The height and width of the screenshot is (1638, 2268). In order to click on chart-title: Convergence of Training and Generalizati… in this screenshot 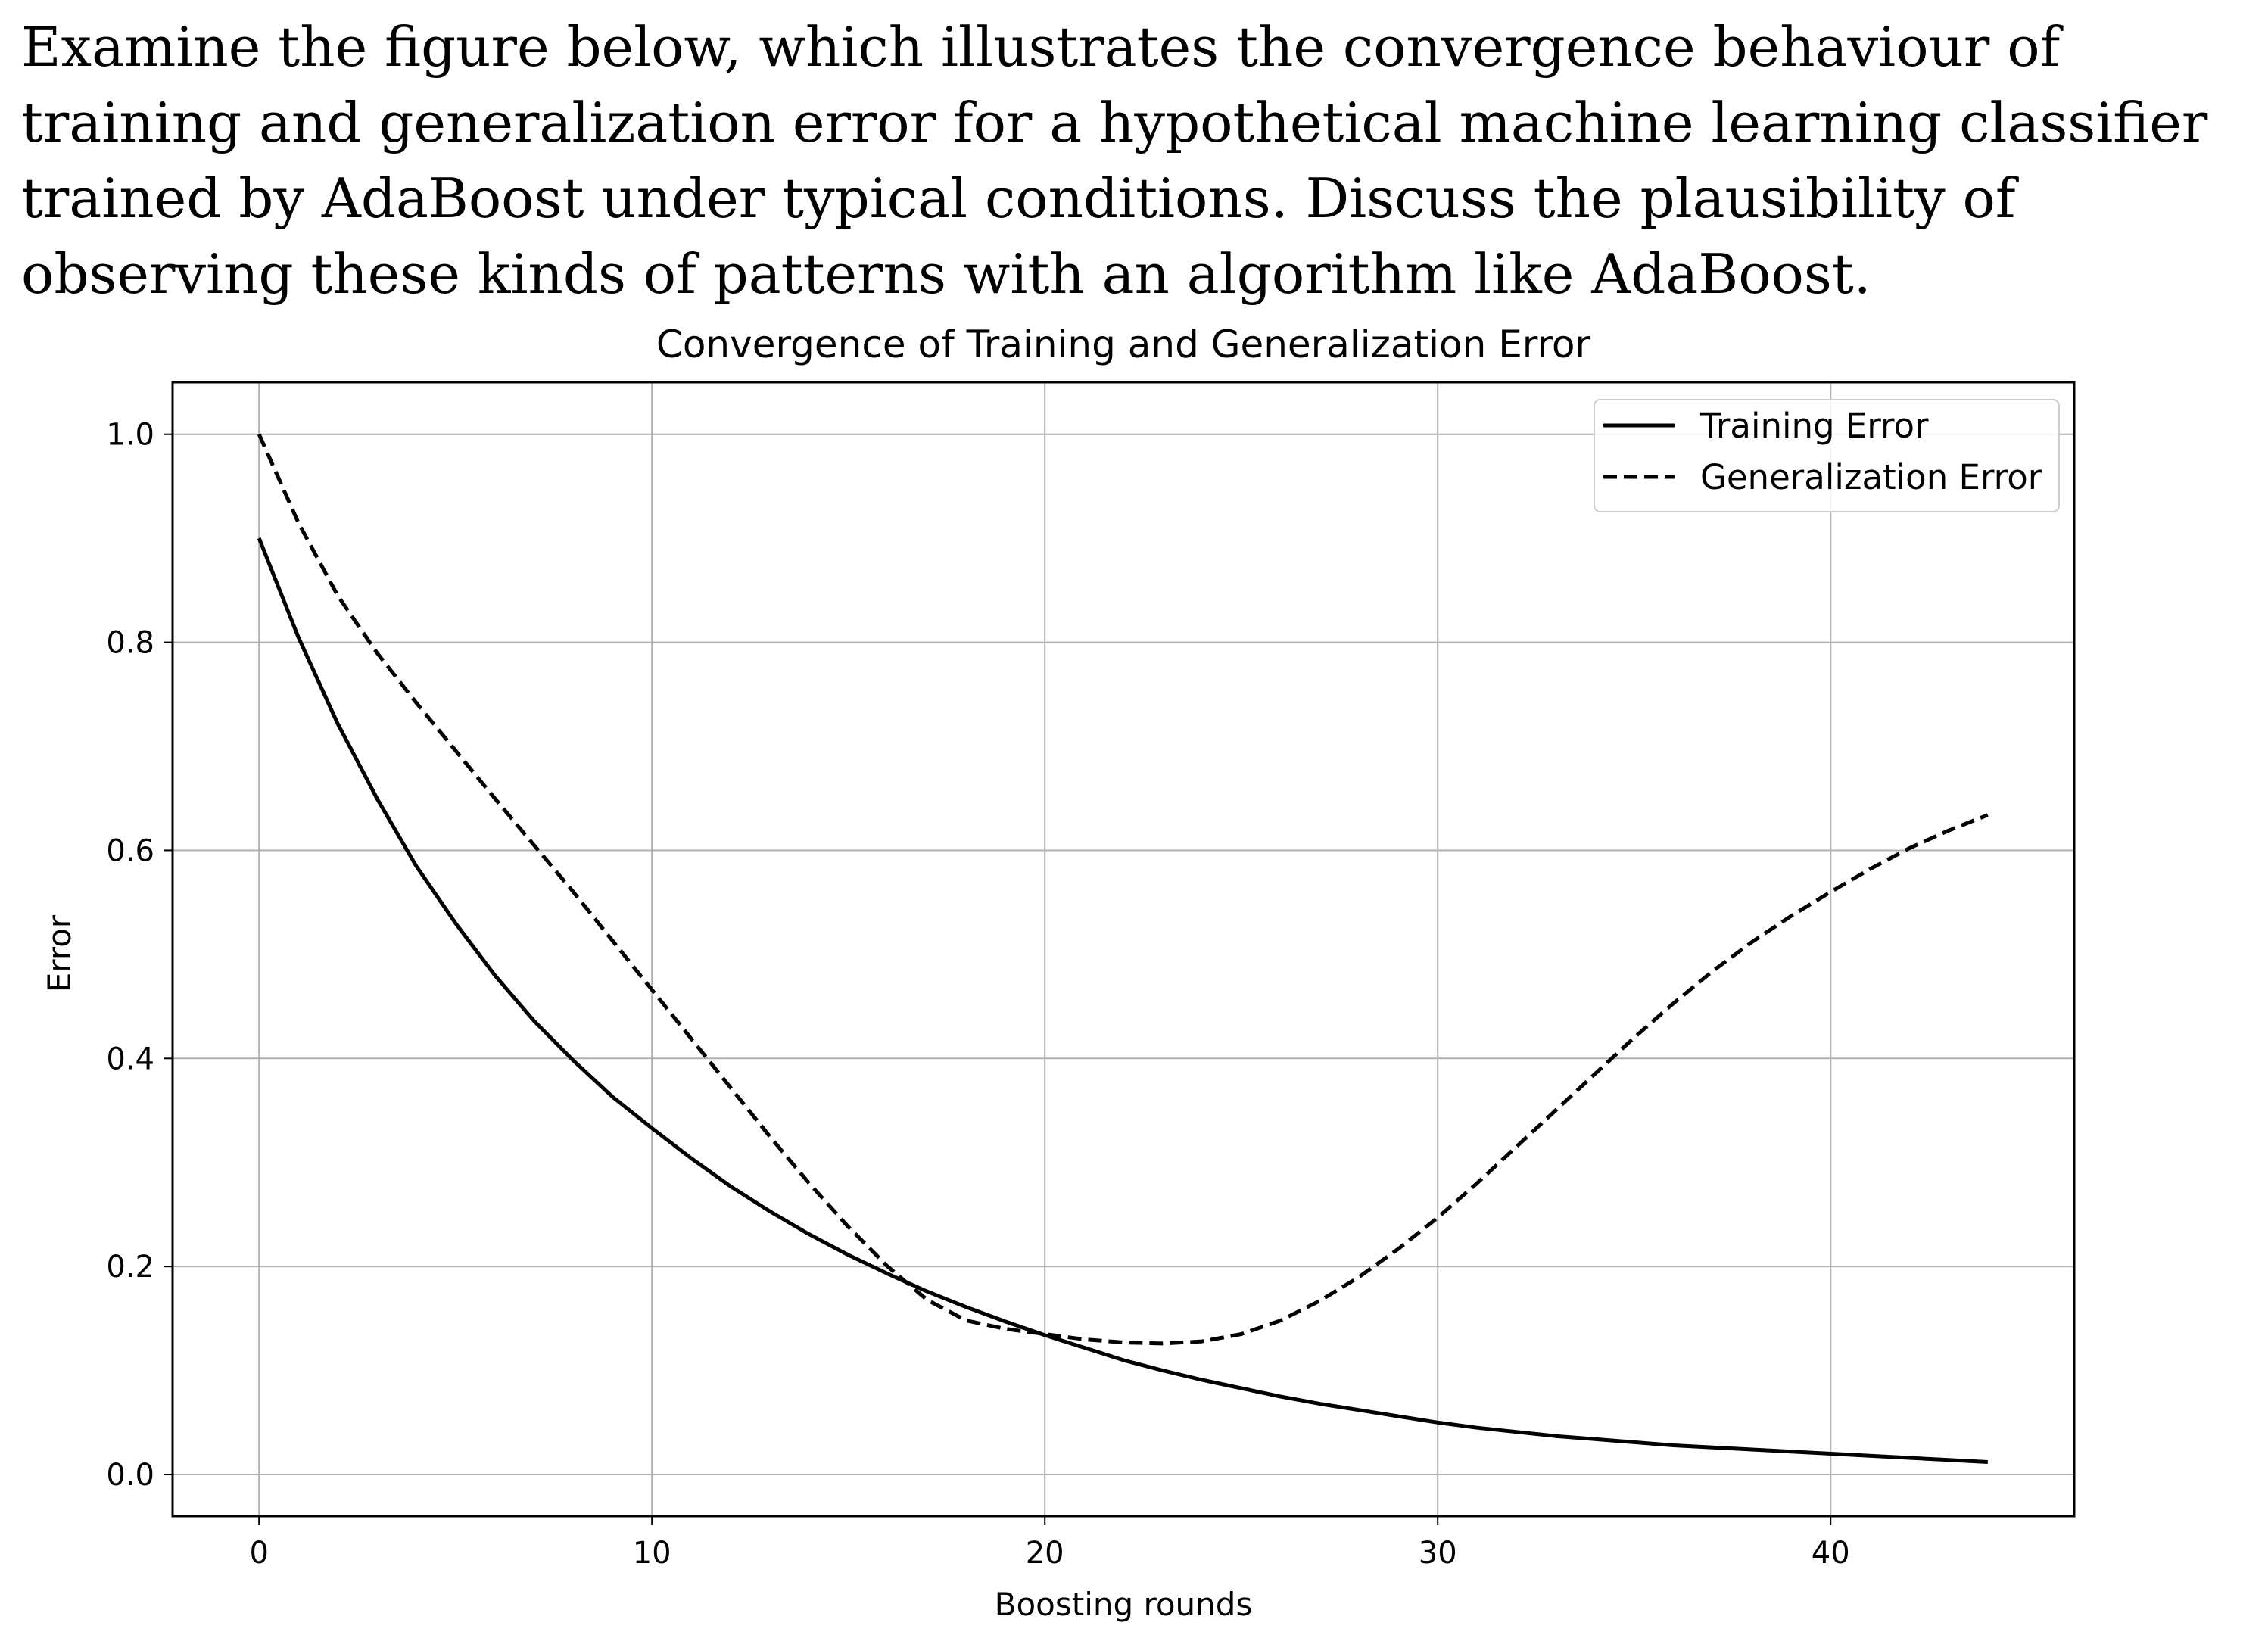, I will do `click(1123, 344)`.